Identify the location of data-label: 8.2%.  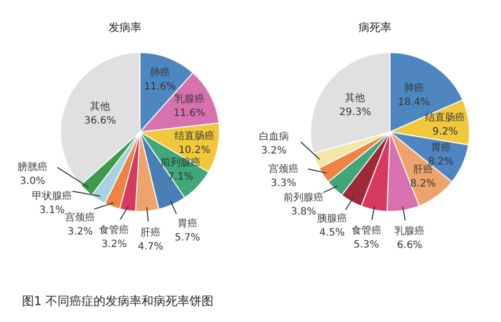
(423, 184).